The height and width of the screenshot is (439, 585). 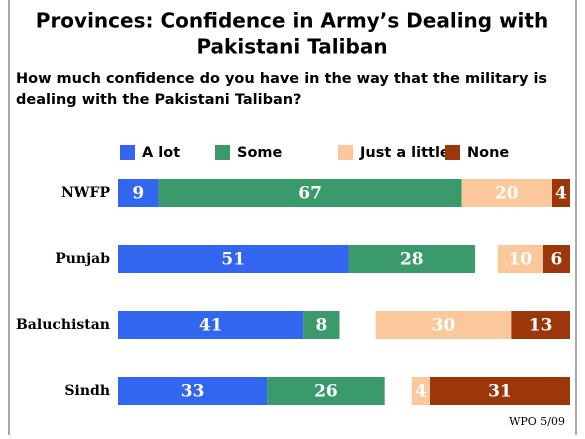 I want to click on data-label: 33, so click(x=193, y=392).